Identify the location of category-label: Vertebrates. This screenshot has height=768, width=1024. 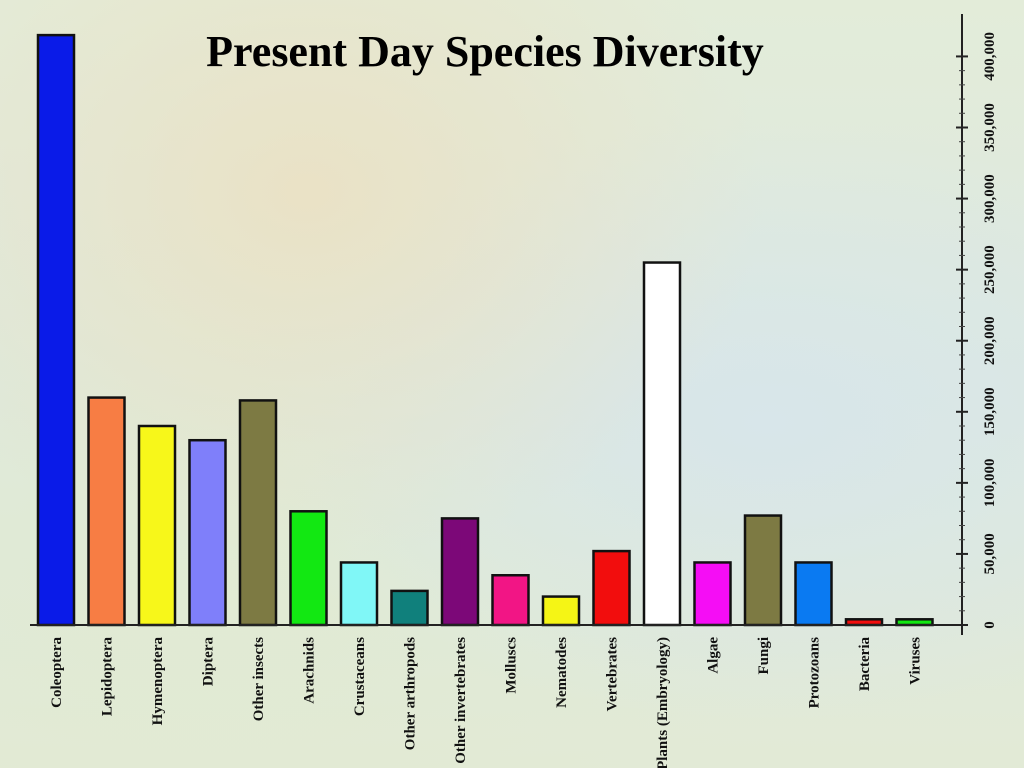
(613, 674).